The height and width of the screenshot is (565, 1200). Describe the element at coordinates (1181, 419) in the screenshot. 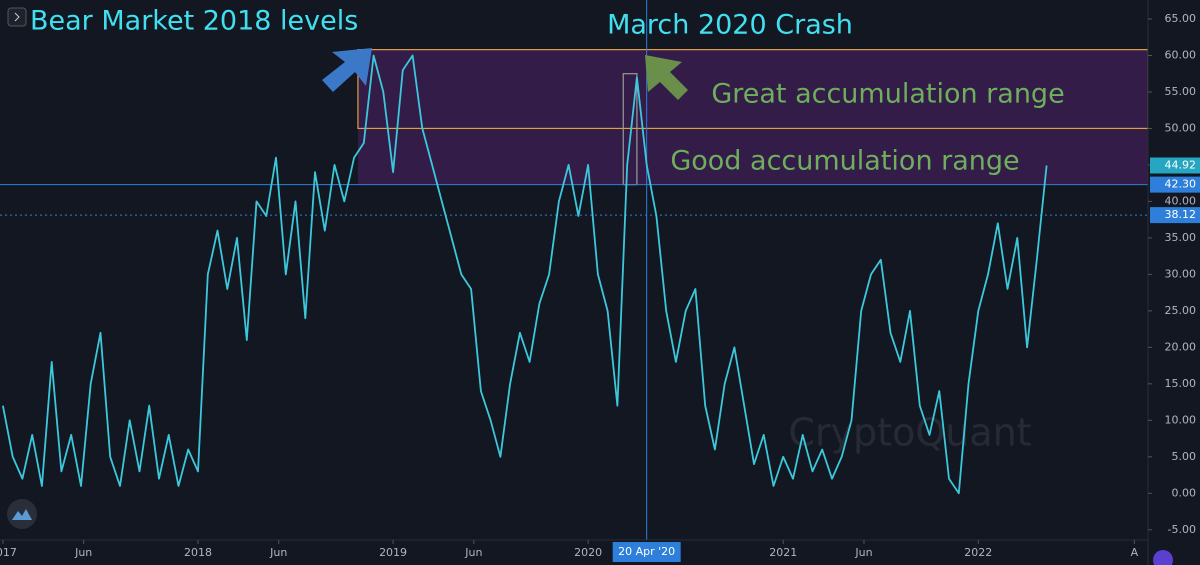

I see `y-tick-label: 10.00` at that location.